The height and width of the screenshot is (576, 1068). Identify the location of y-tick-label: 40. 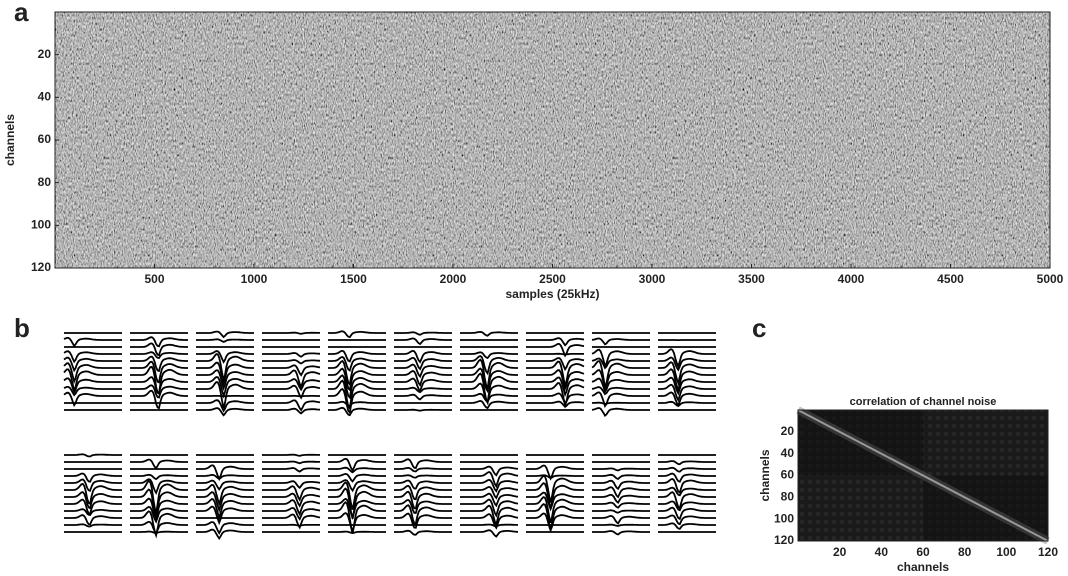
(788, 453).